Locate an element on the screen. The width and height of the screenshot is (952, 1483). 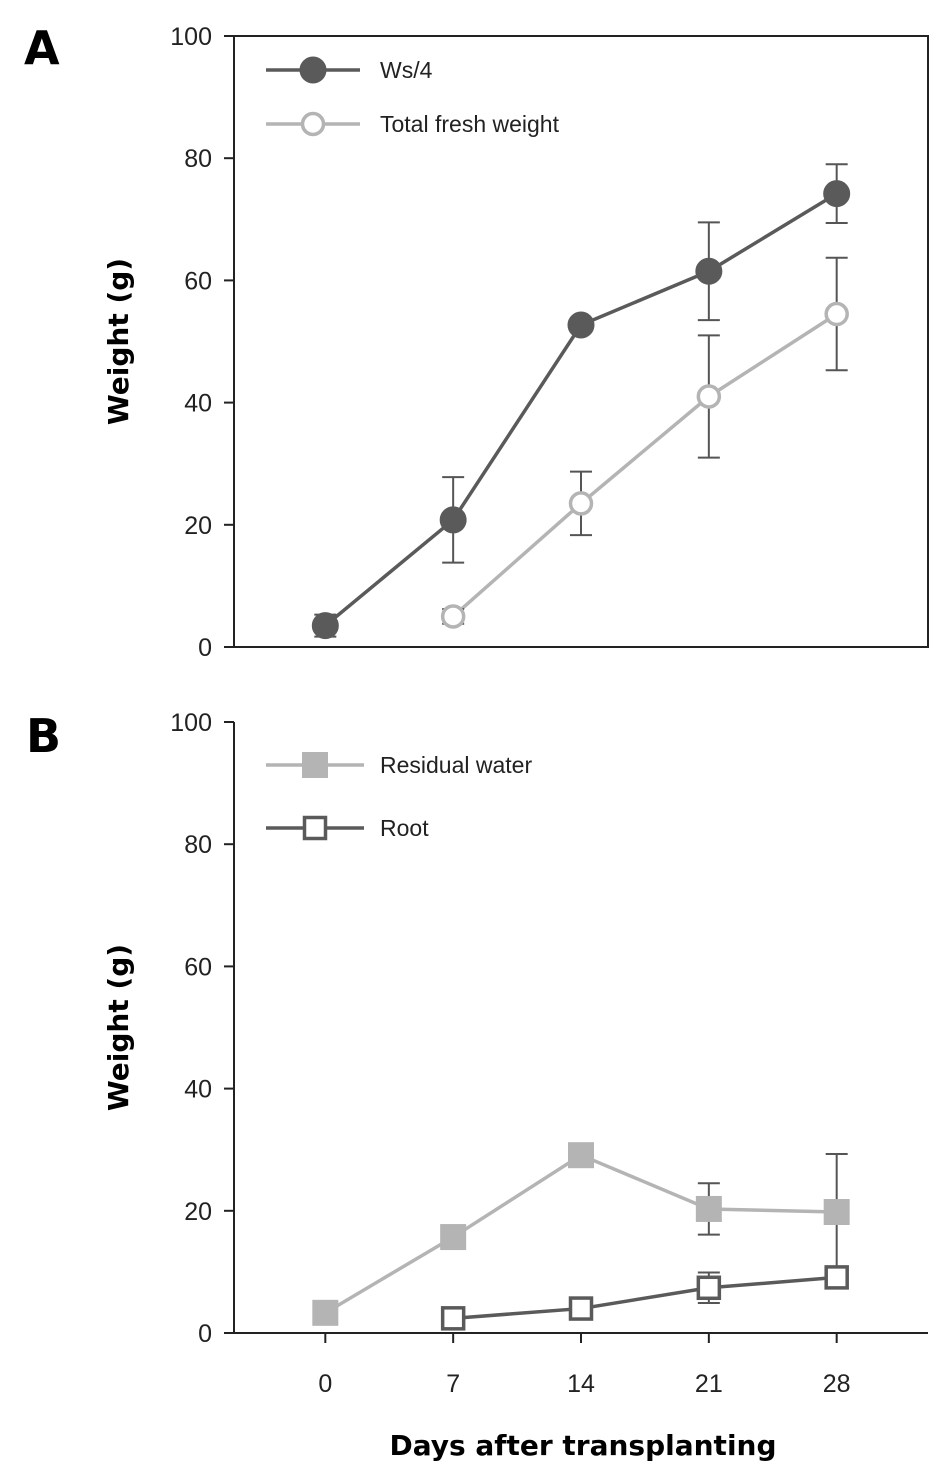
legend-label: Total fresh weight is located at coordinates (470, 124).